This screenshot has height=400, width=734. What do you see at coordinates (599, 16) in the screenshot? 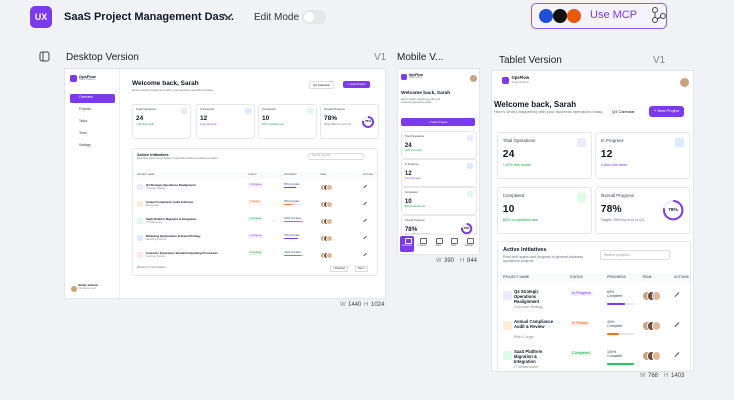
I see `mcp-button: Use MCP` at bounding box center [599, 16].